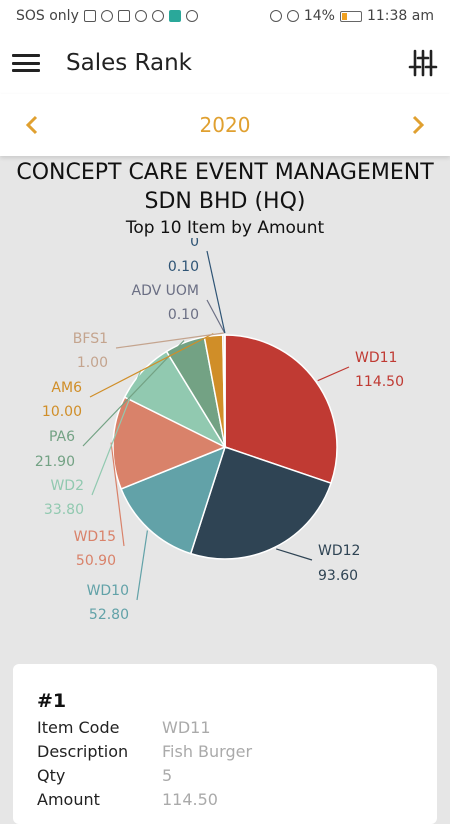 This screenshot has height=824, width=450. Describe the element at coordinates (225, 228) in the screenshot. I see `chart-subtitle: Top 10 Item by Amount` at that location.